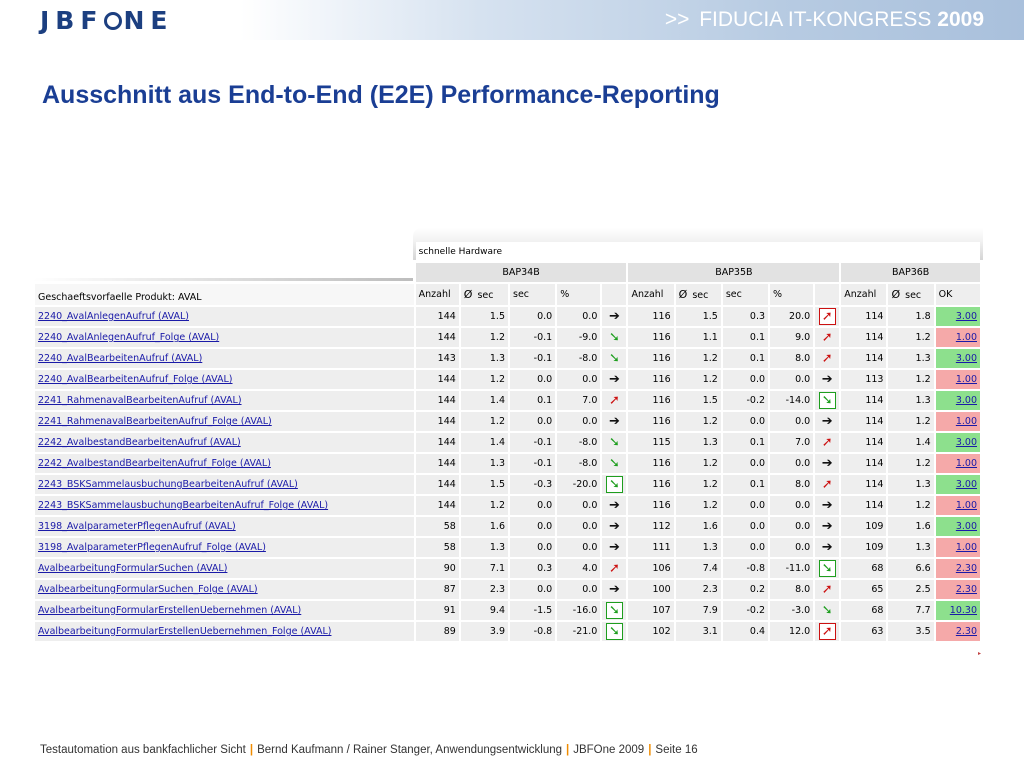  I want to click on bap35b-avg-sec-cell: 1.3, so click(698, 442).